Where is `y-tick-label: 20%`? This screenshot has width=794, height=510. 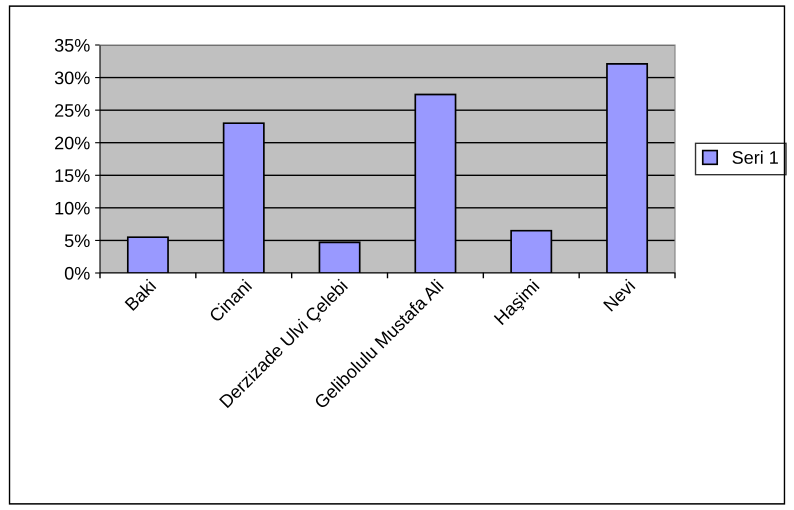
y-tick-label: 20% is located at coordinates (72, 143).